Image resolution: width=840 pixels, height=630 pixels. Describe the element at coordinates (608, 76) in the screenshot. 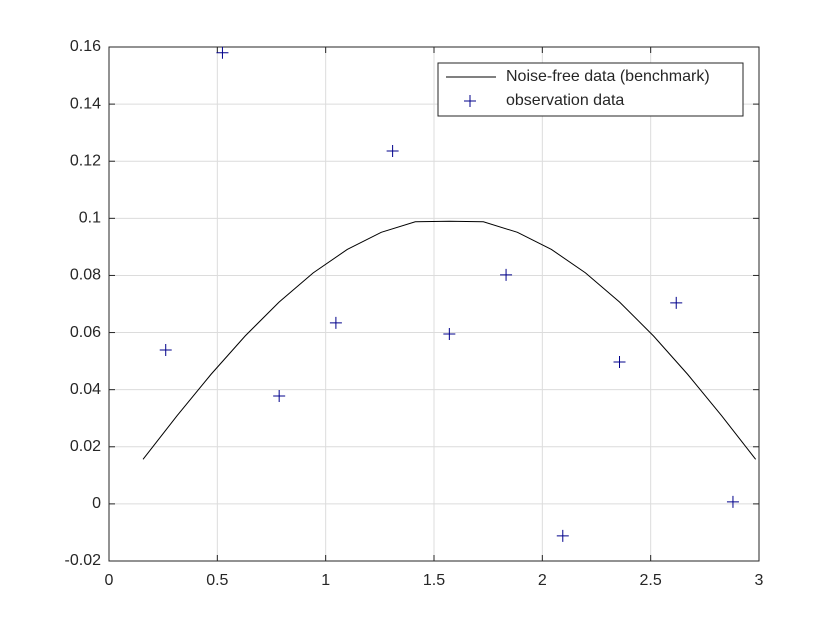

I see `legend-label: Noise-free data (benchmark)` at that location.